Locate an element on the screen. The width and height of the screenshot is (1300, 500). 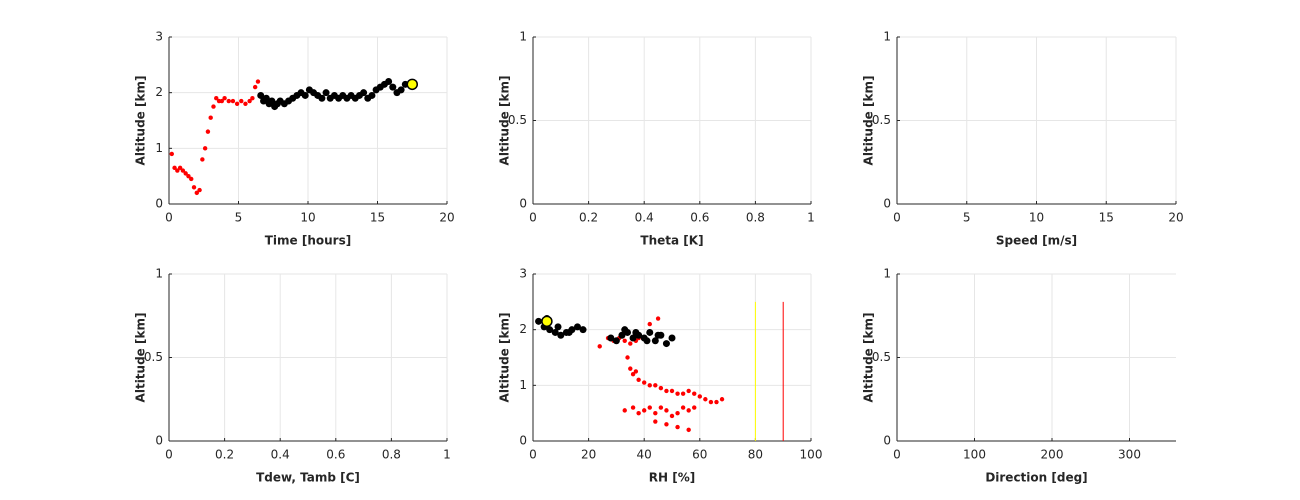
x-axis-label: Time [hours] is located at coordinates (308, 241).